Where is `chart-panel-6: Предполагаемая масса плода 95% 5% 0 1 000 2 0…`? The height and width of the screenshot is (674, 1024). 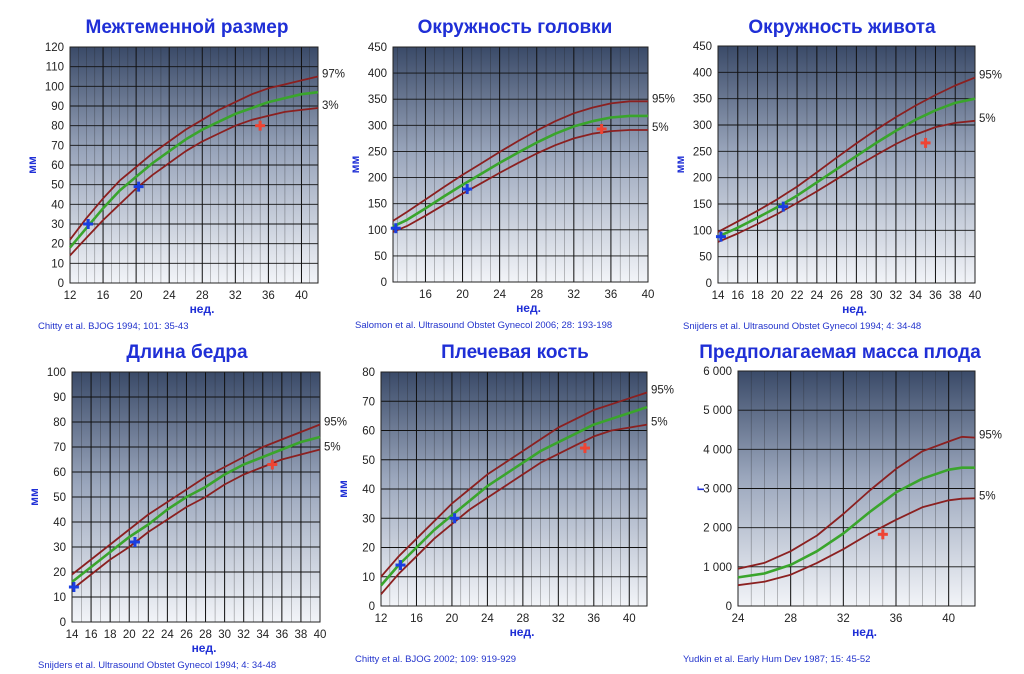 chart-panel-6: Предполагаемая масса плода 95% 5% 0 1 000 2 0… is located at coordinates (842, 503).